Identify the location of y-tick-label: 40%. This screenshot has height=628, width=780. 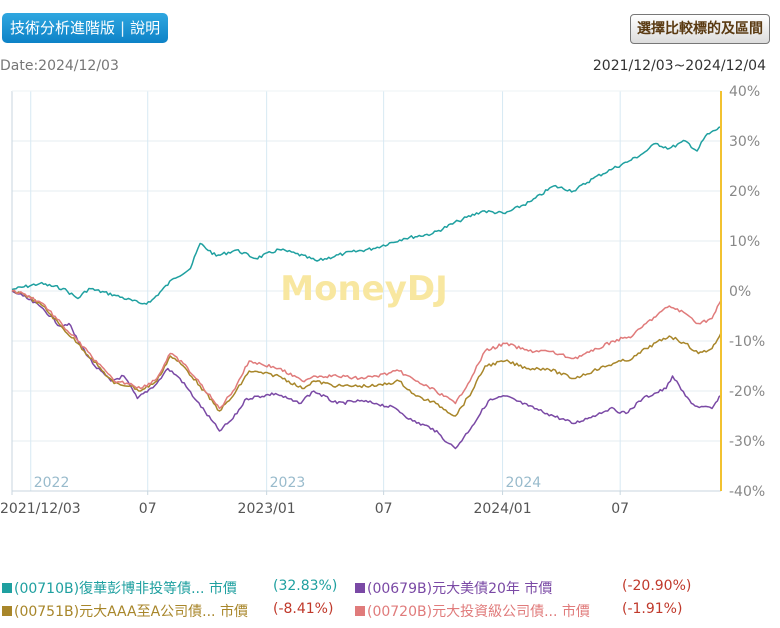
(744, 92).